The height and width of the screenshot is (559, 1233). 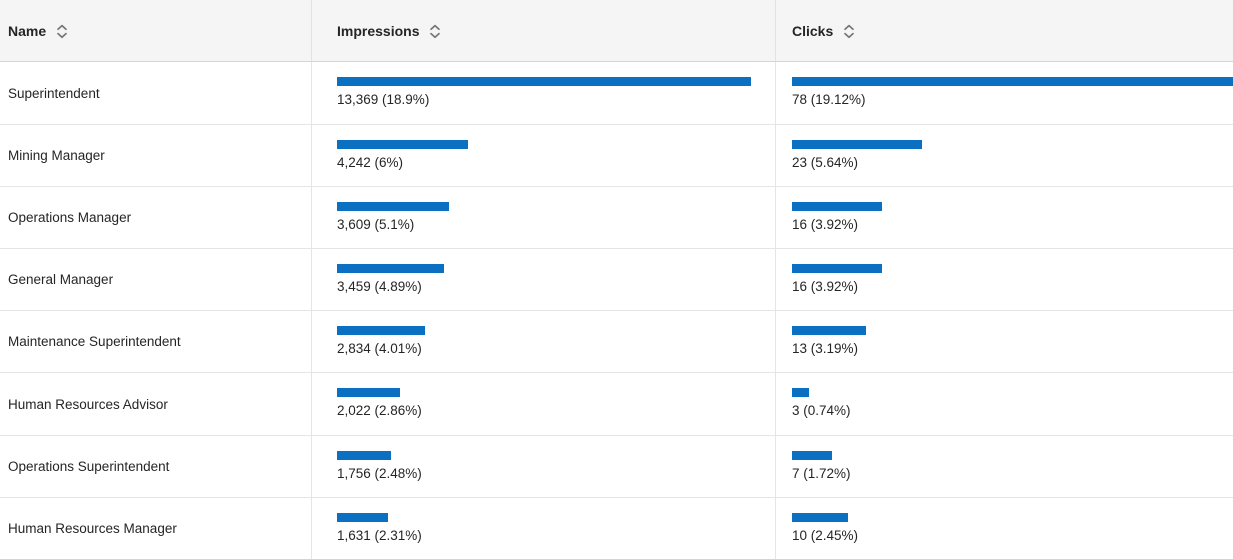 I want to click on table-header-row: Name Impressions Clicks, so click(x=616, y=31).